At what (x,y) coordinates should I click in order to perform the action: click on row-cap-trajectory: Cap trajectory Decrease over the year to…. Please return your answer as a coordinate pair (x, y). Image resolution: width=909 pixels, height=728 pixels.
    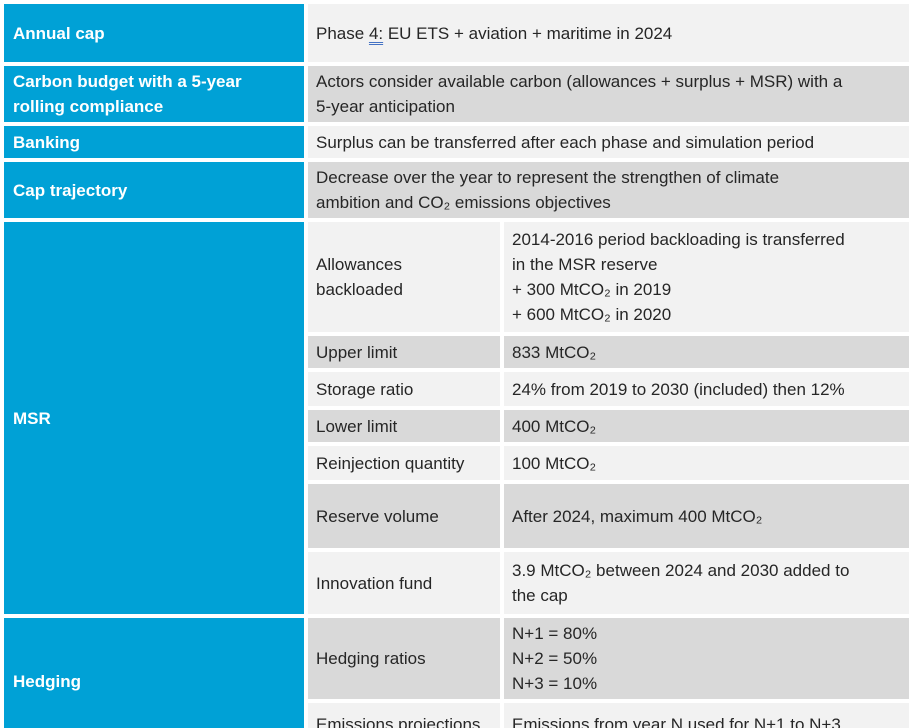
    Looking at the image, I should click on (454, 190).